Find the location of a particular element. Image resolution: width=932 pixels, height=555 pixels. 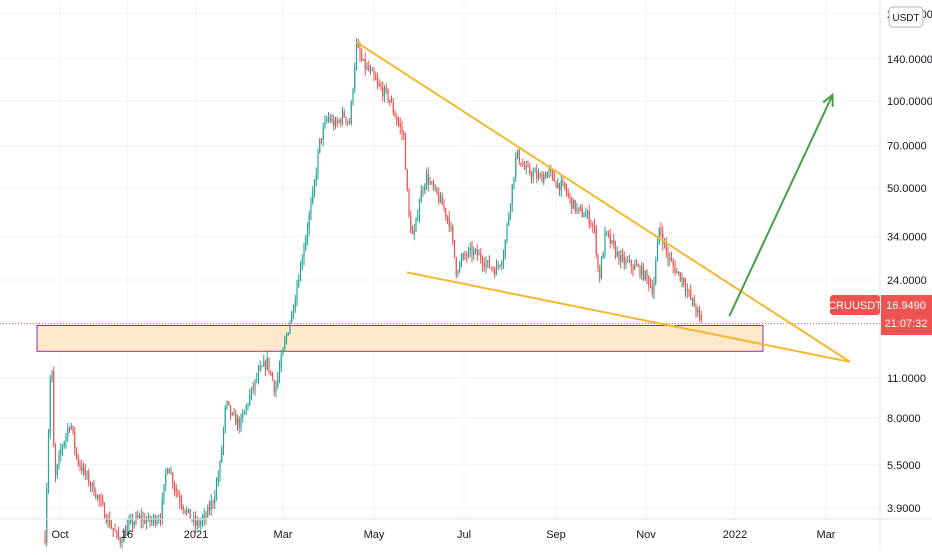

last-price-text: 16.9490 is located at coordinates (906, 306).